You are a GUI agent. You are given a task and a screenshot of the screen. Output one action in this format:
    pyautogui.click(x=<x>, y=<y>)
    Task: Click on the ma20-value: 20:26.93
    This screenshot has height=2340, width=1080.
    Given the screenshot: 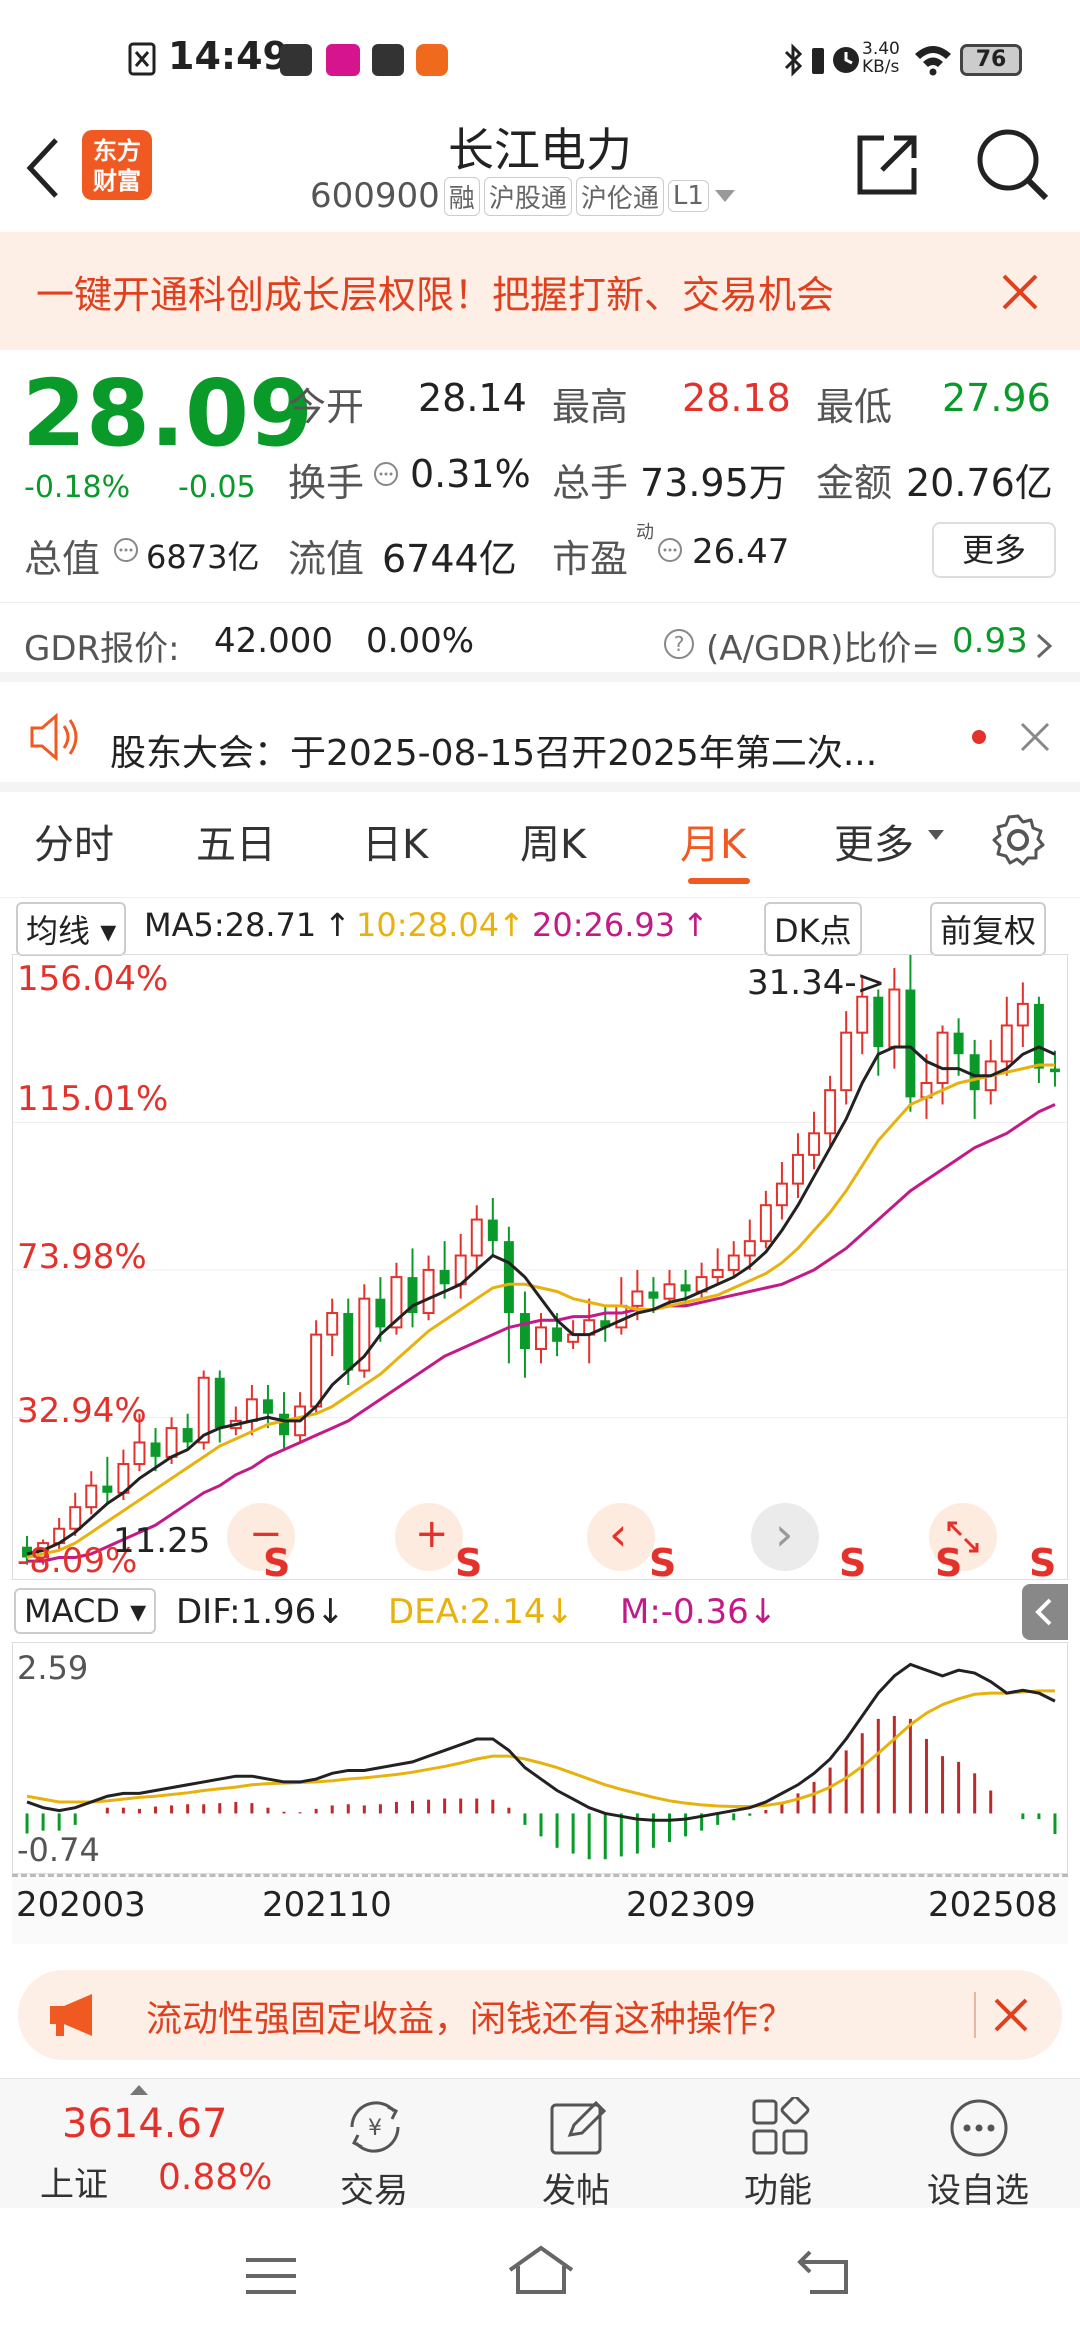 What is the action you would take?
    pyautogui.click(x=604, y=925)
    